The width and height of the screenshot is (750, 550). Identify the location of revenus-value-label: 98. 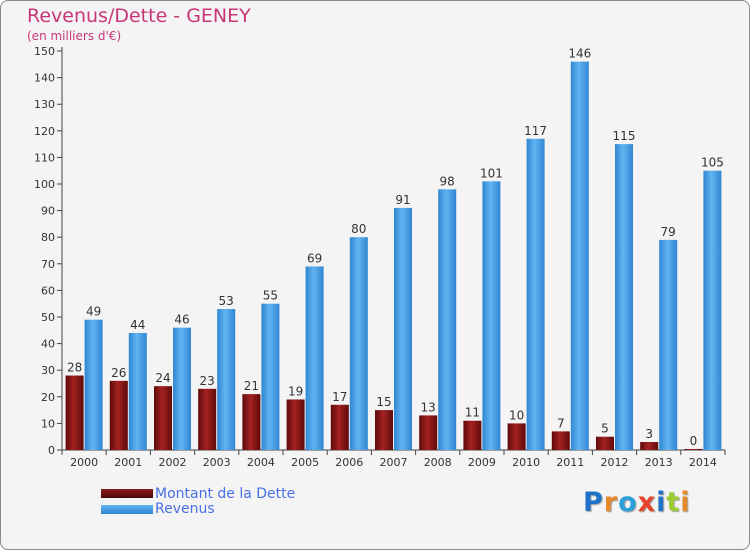
(447, 181).